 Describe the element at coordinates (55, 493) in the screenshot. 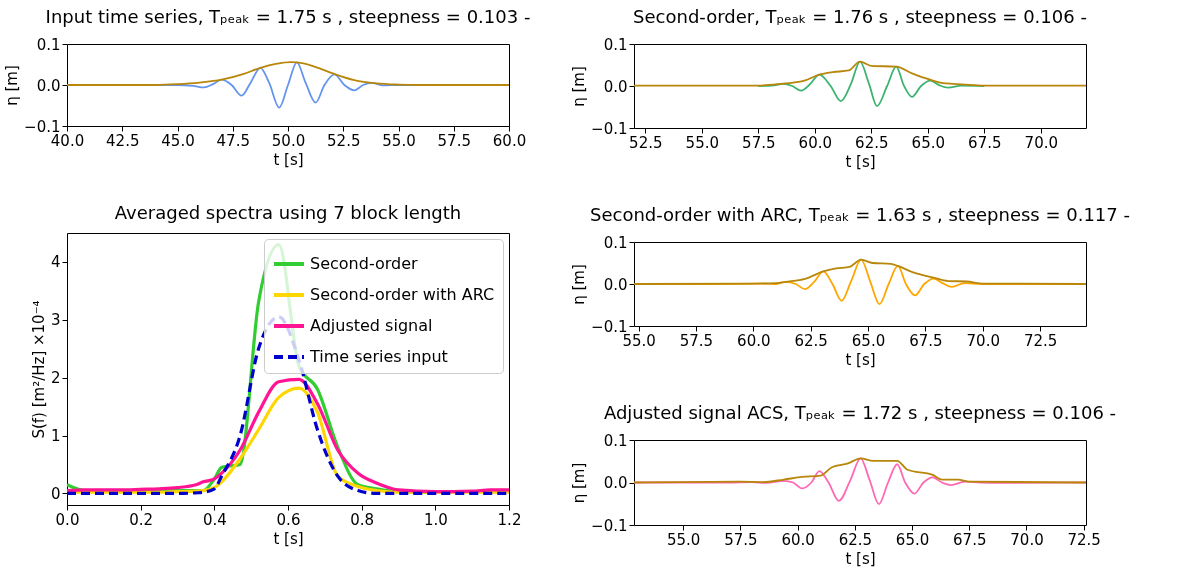

I see `y-tick-label: 0` at that location.